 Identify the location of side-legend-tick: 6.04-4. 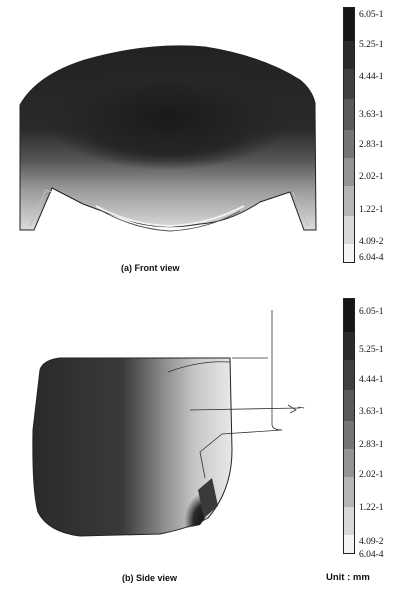
(371, 555).